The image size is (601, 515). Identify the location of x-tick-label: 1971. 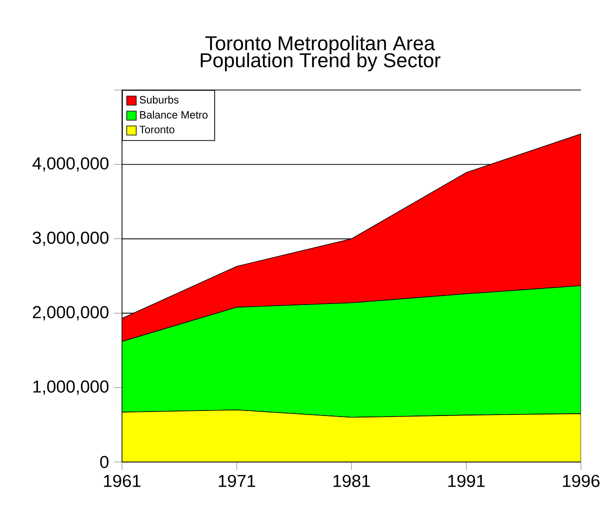
(237, 481).